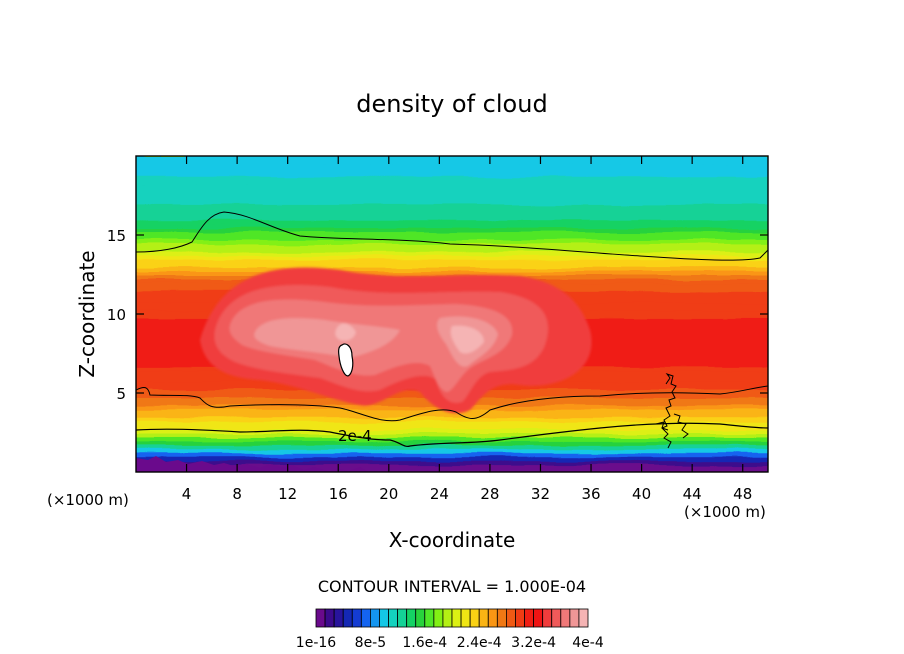  I want to click on contour-line-mid, so click(452, 403).